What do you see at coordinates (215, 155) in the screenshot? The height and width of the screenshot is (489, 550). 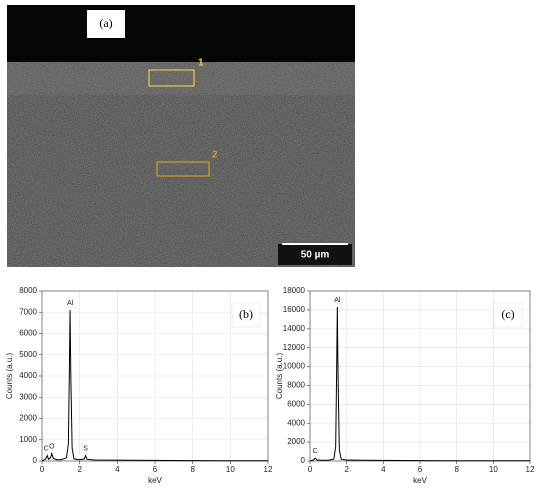 I see `region-label: 2` at bounding box center [215, 155].